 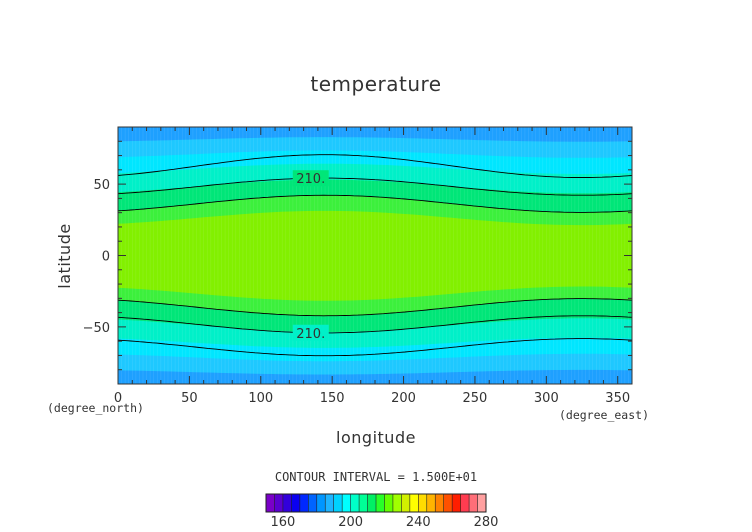 I want to click on x-unit-label: (degree_east), so click(x=604, y=415).